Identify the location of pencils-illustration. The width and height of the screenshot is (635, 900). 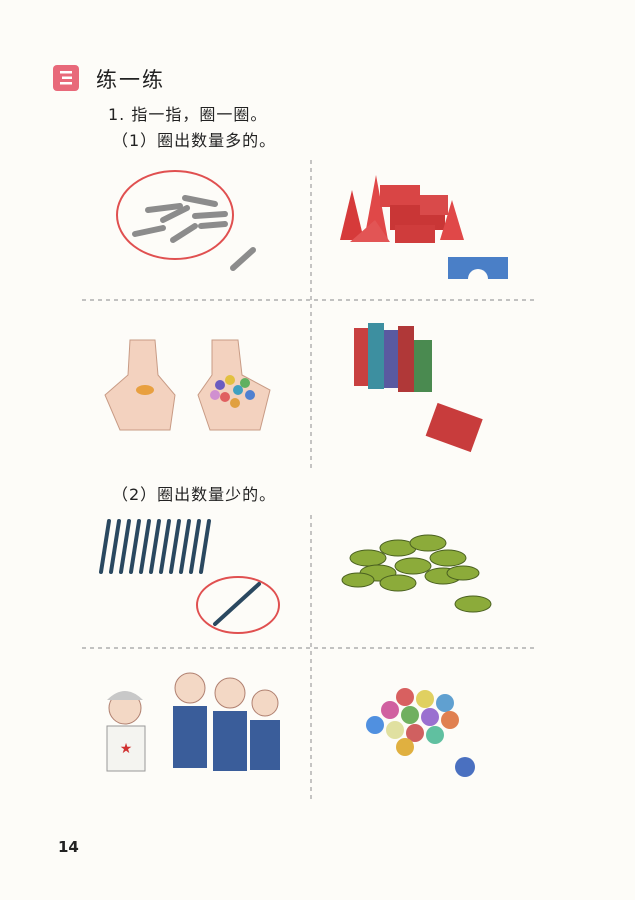
(155, 546).